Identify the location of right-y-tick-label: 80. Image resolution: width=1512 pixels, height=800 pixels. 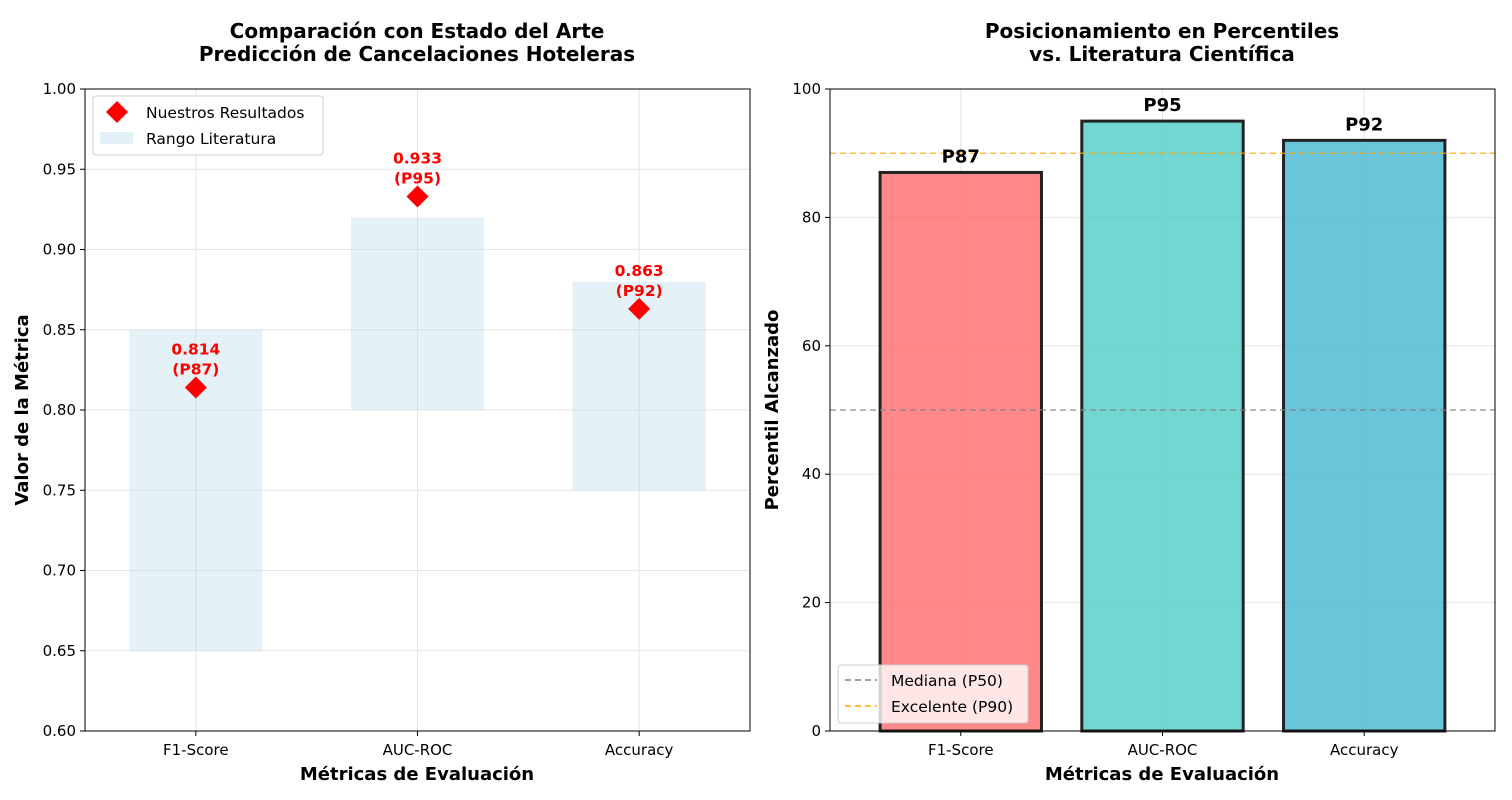
(811, 217).